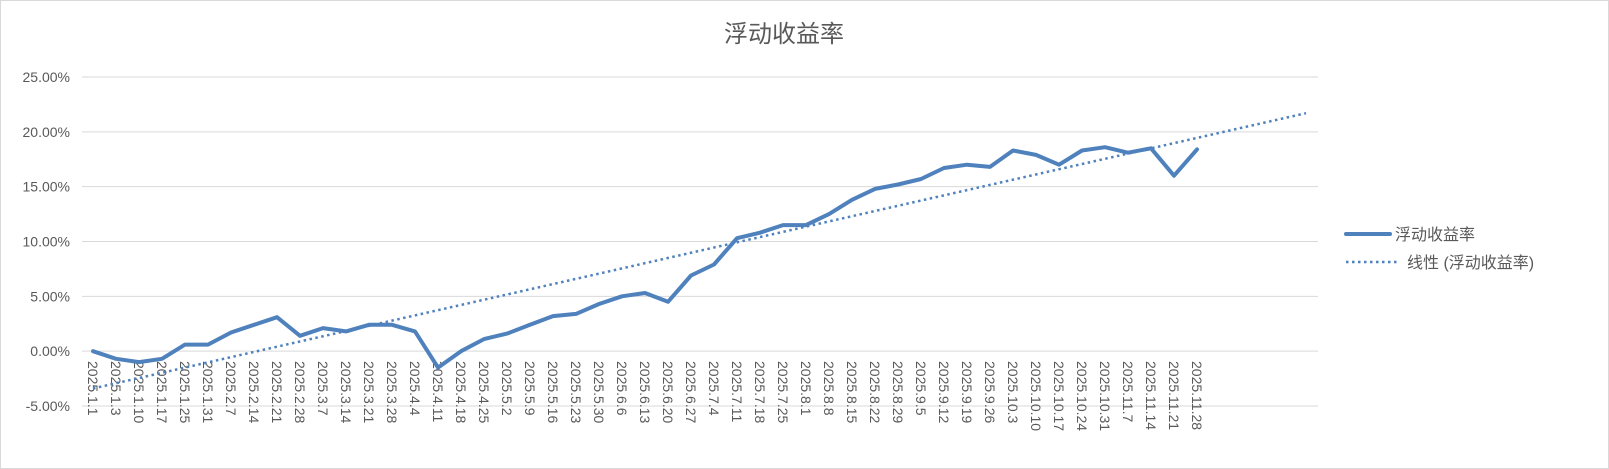 This screenshot has height=469, width=1609. Describe the element at coordinates (1470, 263) in the screenshot. I see `legend-label-linear-trend: 线性 (浮动收益率)` at that location.